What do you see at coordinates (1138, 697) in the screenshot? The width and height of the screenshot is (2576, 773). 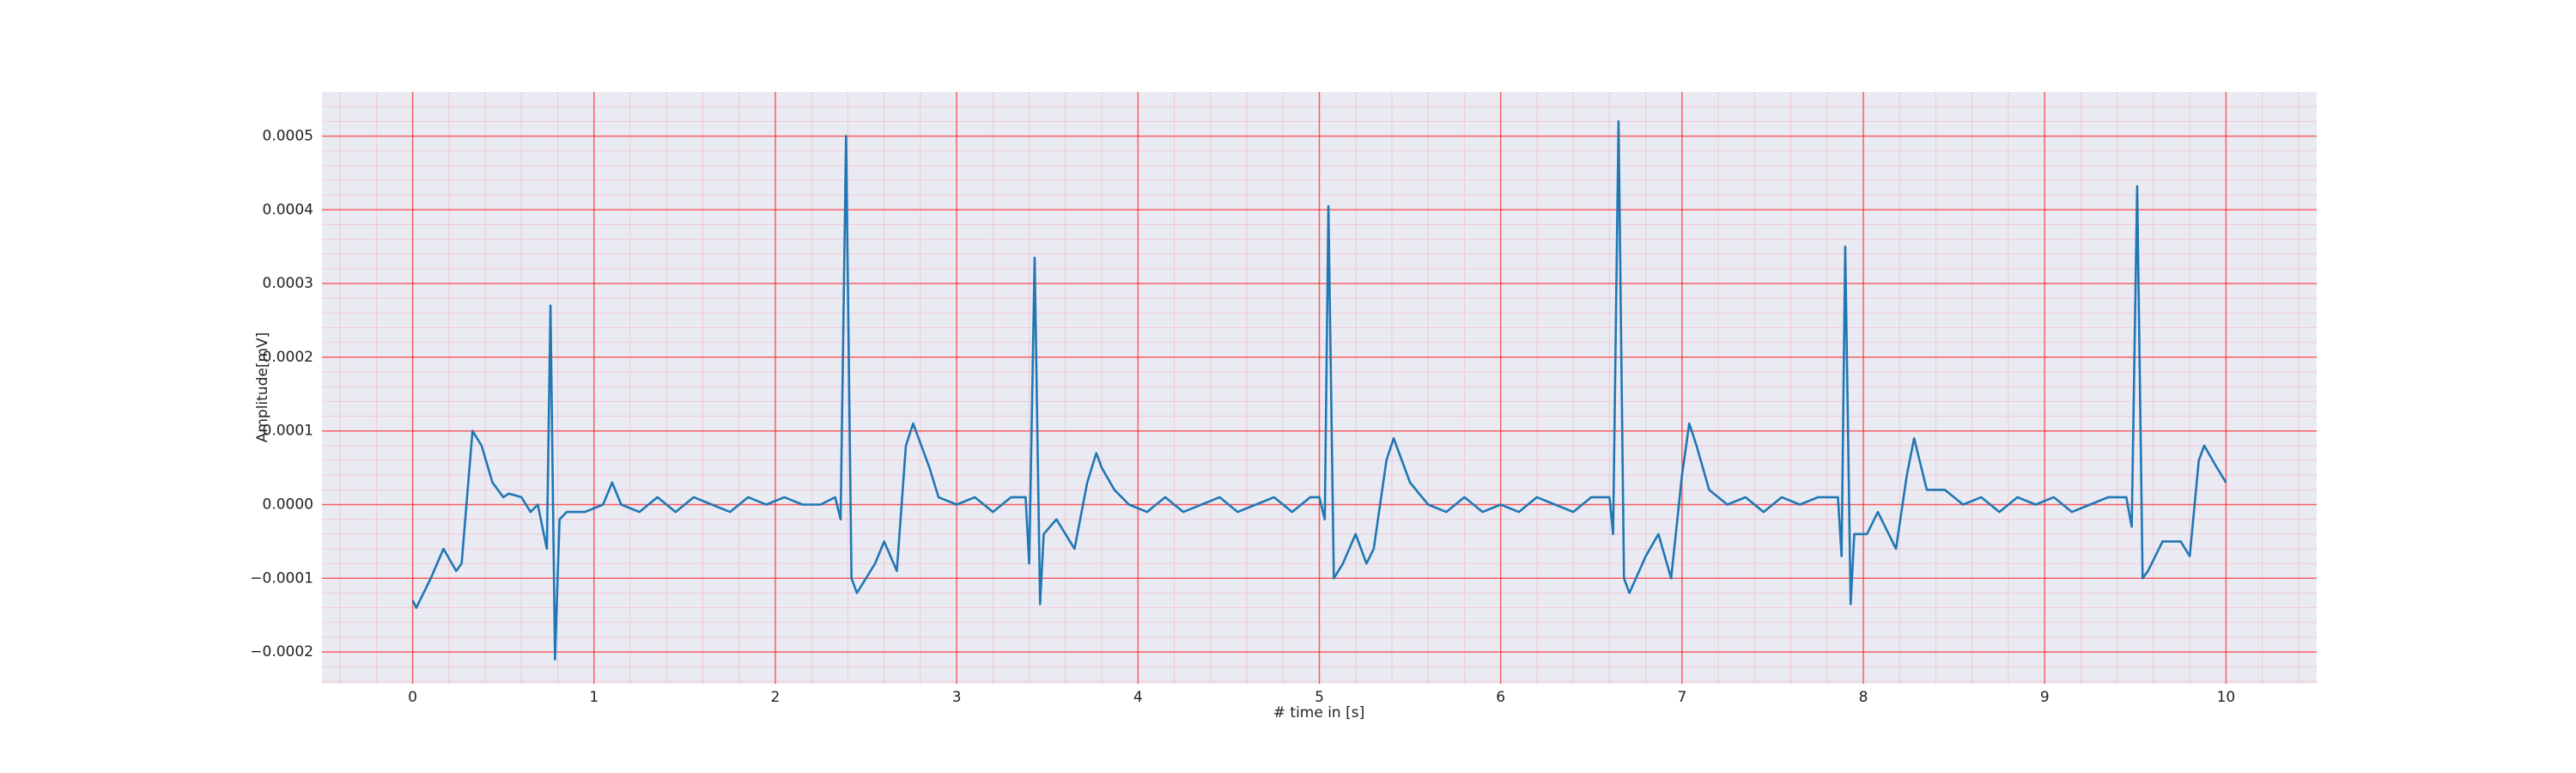 I see `x-tick-label: 4` at bounding box center [1138, 697].